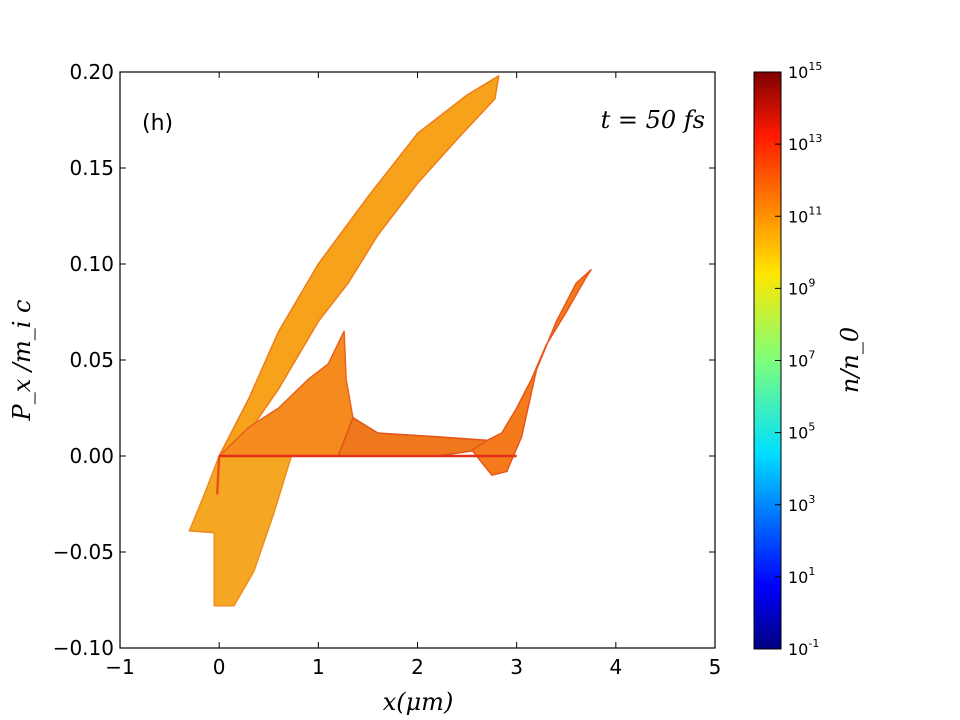  I want to click on y-tick-label: 0.00, so click(91, 456).